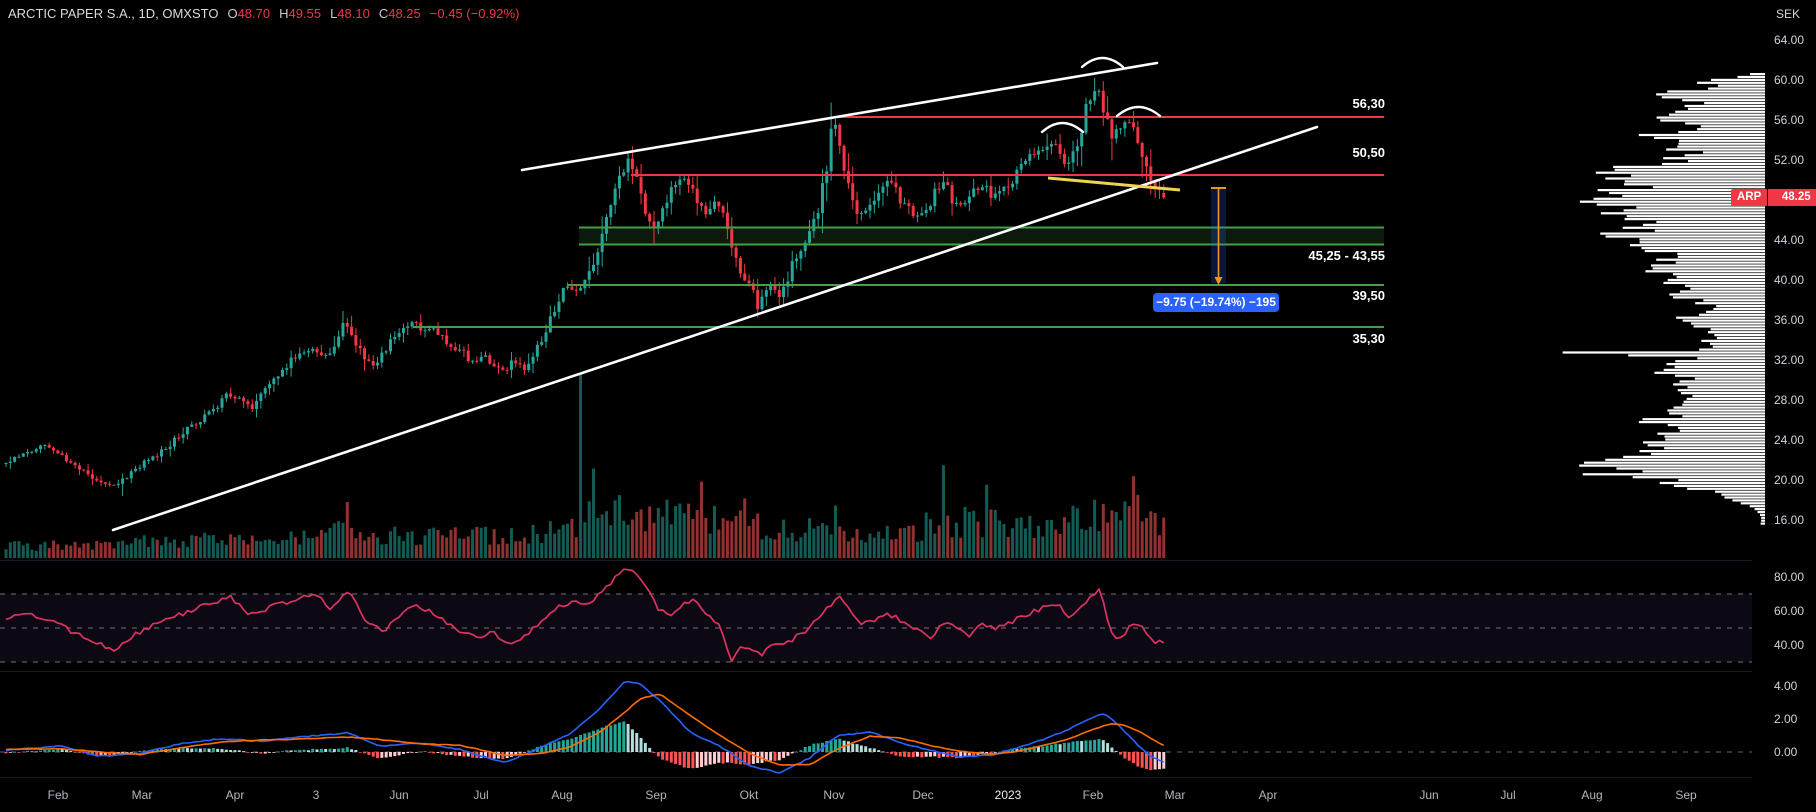 This screenshot has height=812, width=1816. What do you see at coordinates (1792, 197) in the screenshot?
I see `last-price-value: 48.25` at bounding box center [1792, 197].